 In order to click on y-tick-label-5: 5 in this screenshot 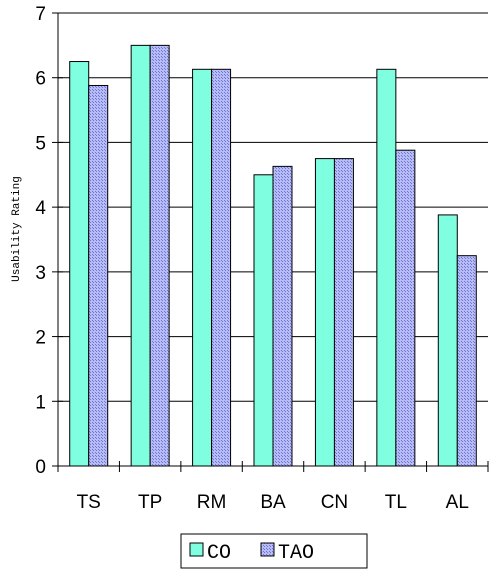, I will do `click(40, 143)`.